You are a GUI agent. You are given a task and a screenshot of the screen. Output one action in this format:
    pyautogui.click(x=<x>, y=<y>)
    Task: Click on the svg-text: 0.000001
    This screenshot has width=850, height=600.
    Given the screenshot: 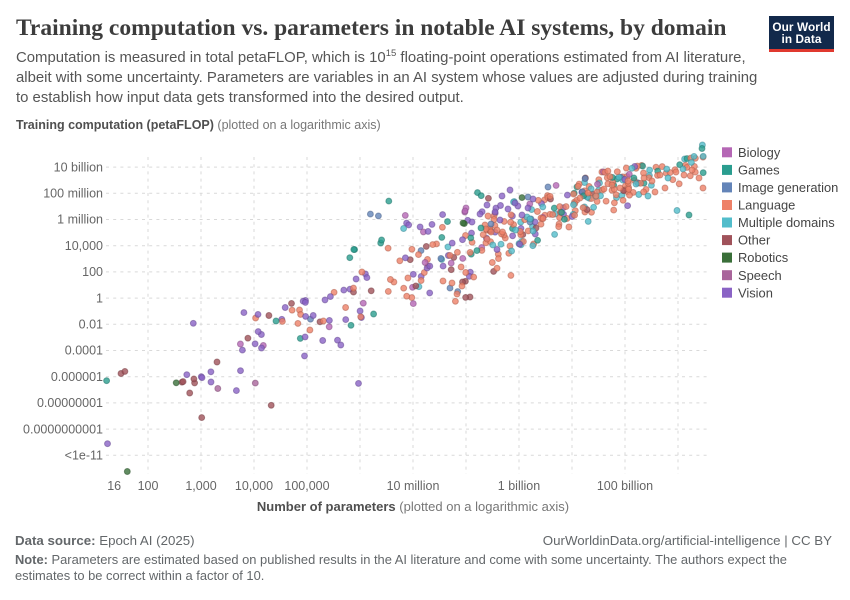 What is the action you would take?
    pyautogui.click(x=77, y=377)
    